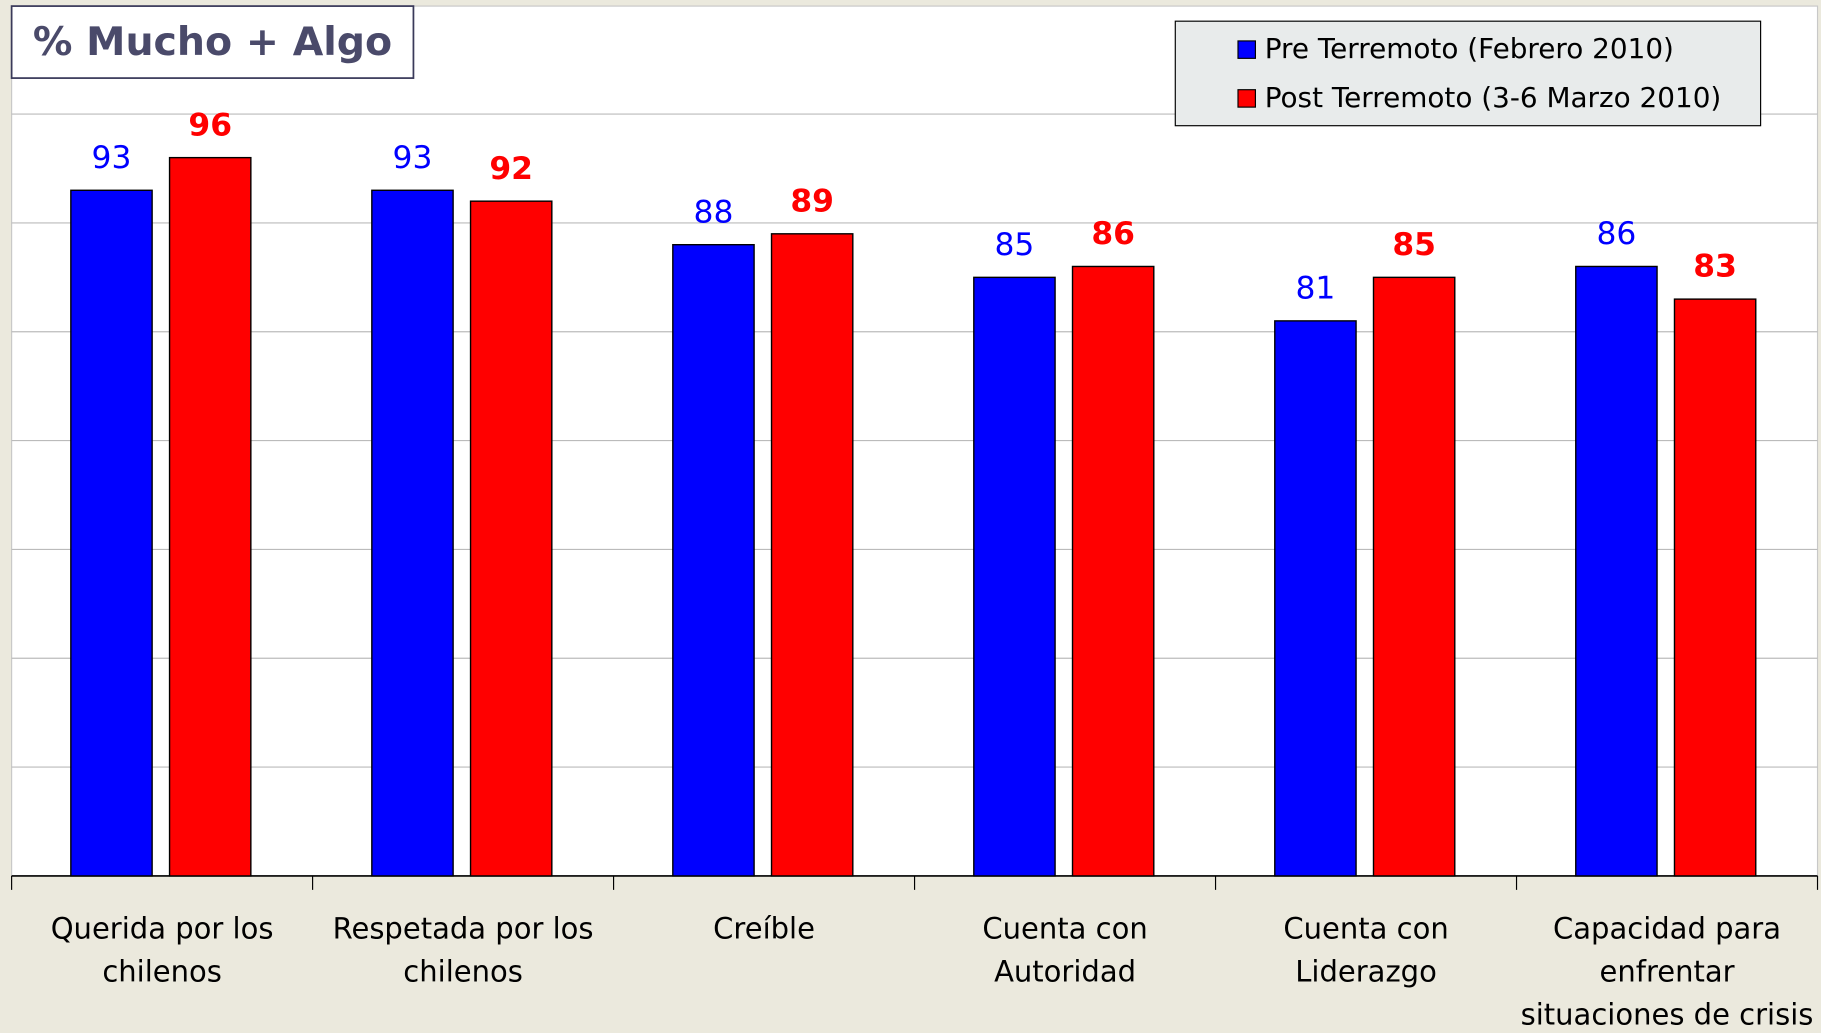 The image size is (1821, 1033). Describe the element at coordinates (1468, 73) in the screenshot. I see `legend-box` at that location.